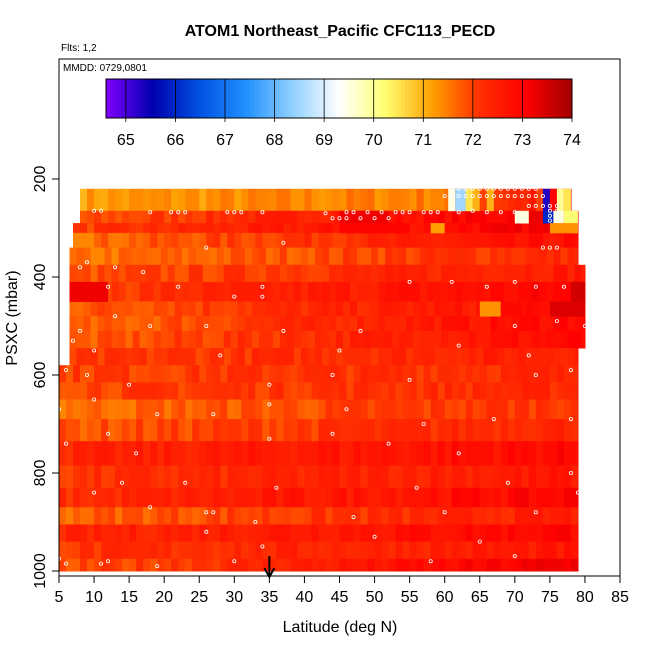  What do you see at coordinates (423, 140) in the screenshot?
I see `colorbar-tick-label: 71` at bounding box center [423, 140].